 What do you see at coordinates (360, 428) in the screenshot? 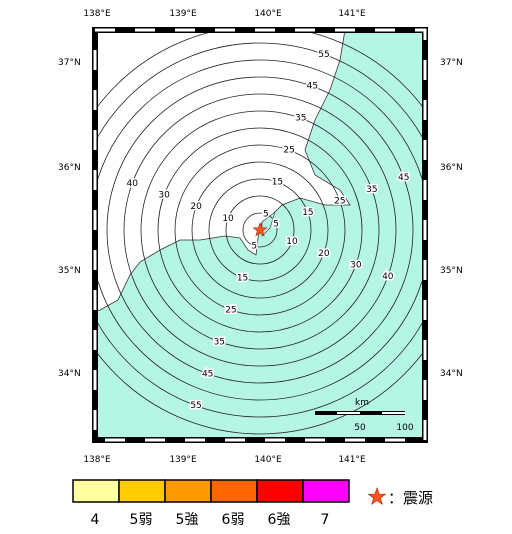
I see `scale-tick: 50` at bounding box center [360, 428].